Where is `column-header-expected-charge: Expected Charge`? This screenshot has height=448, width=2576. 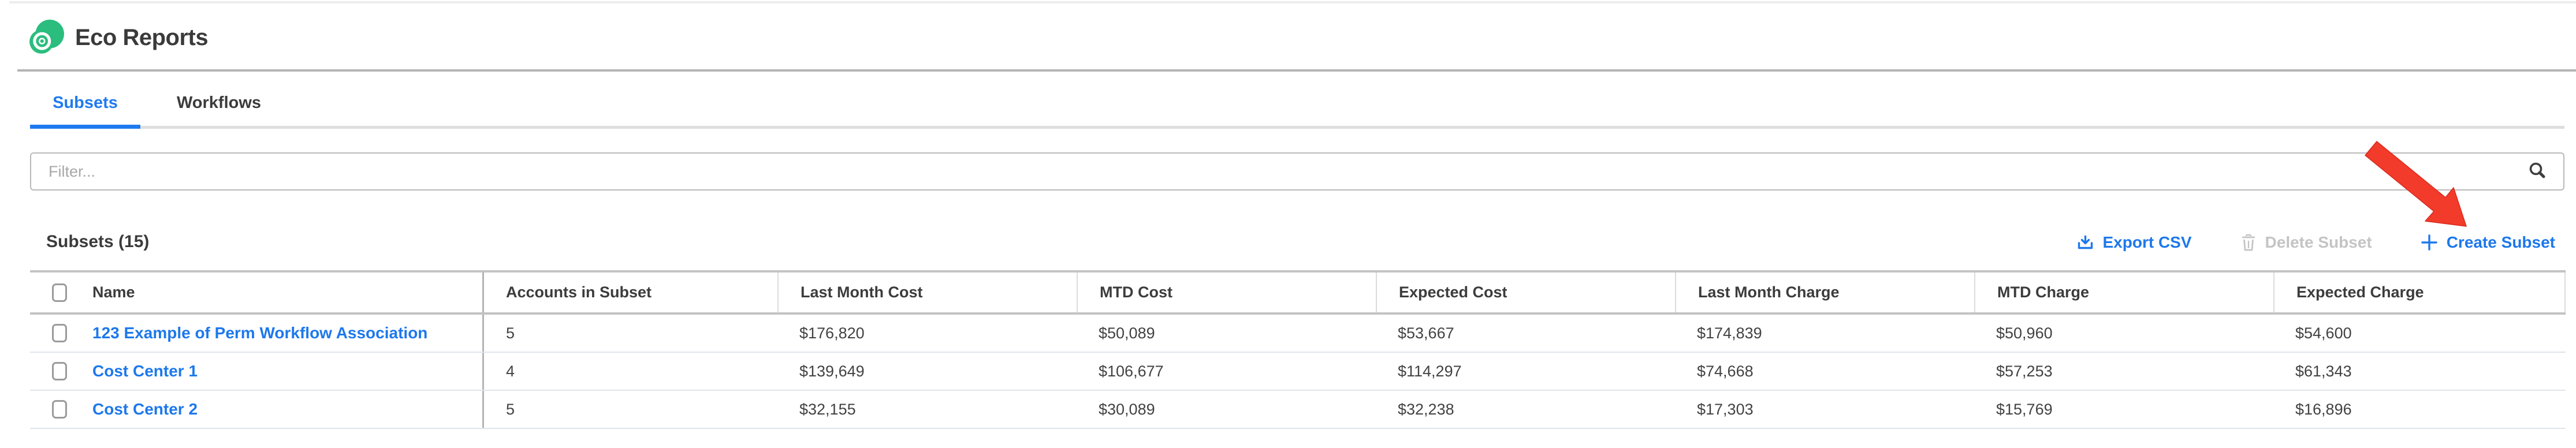
column-header-expected-charge: Expected Charge is located at coordinates (2419, 292).